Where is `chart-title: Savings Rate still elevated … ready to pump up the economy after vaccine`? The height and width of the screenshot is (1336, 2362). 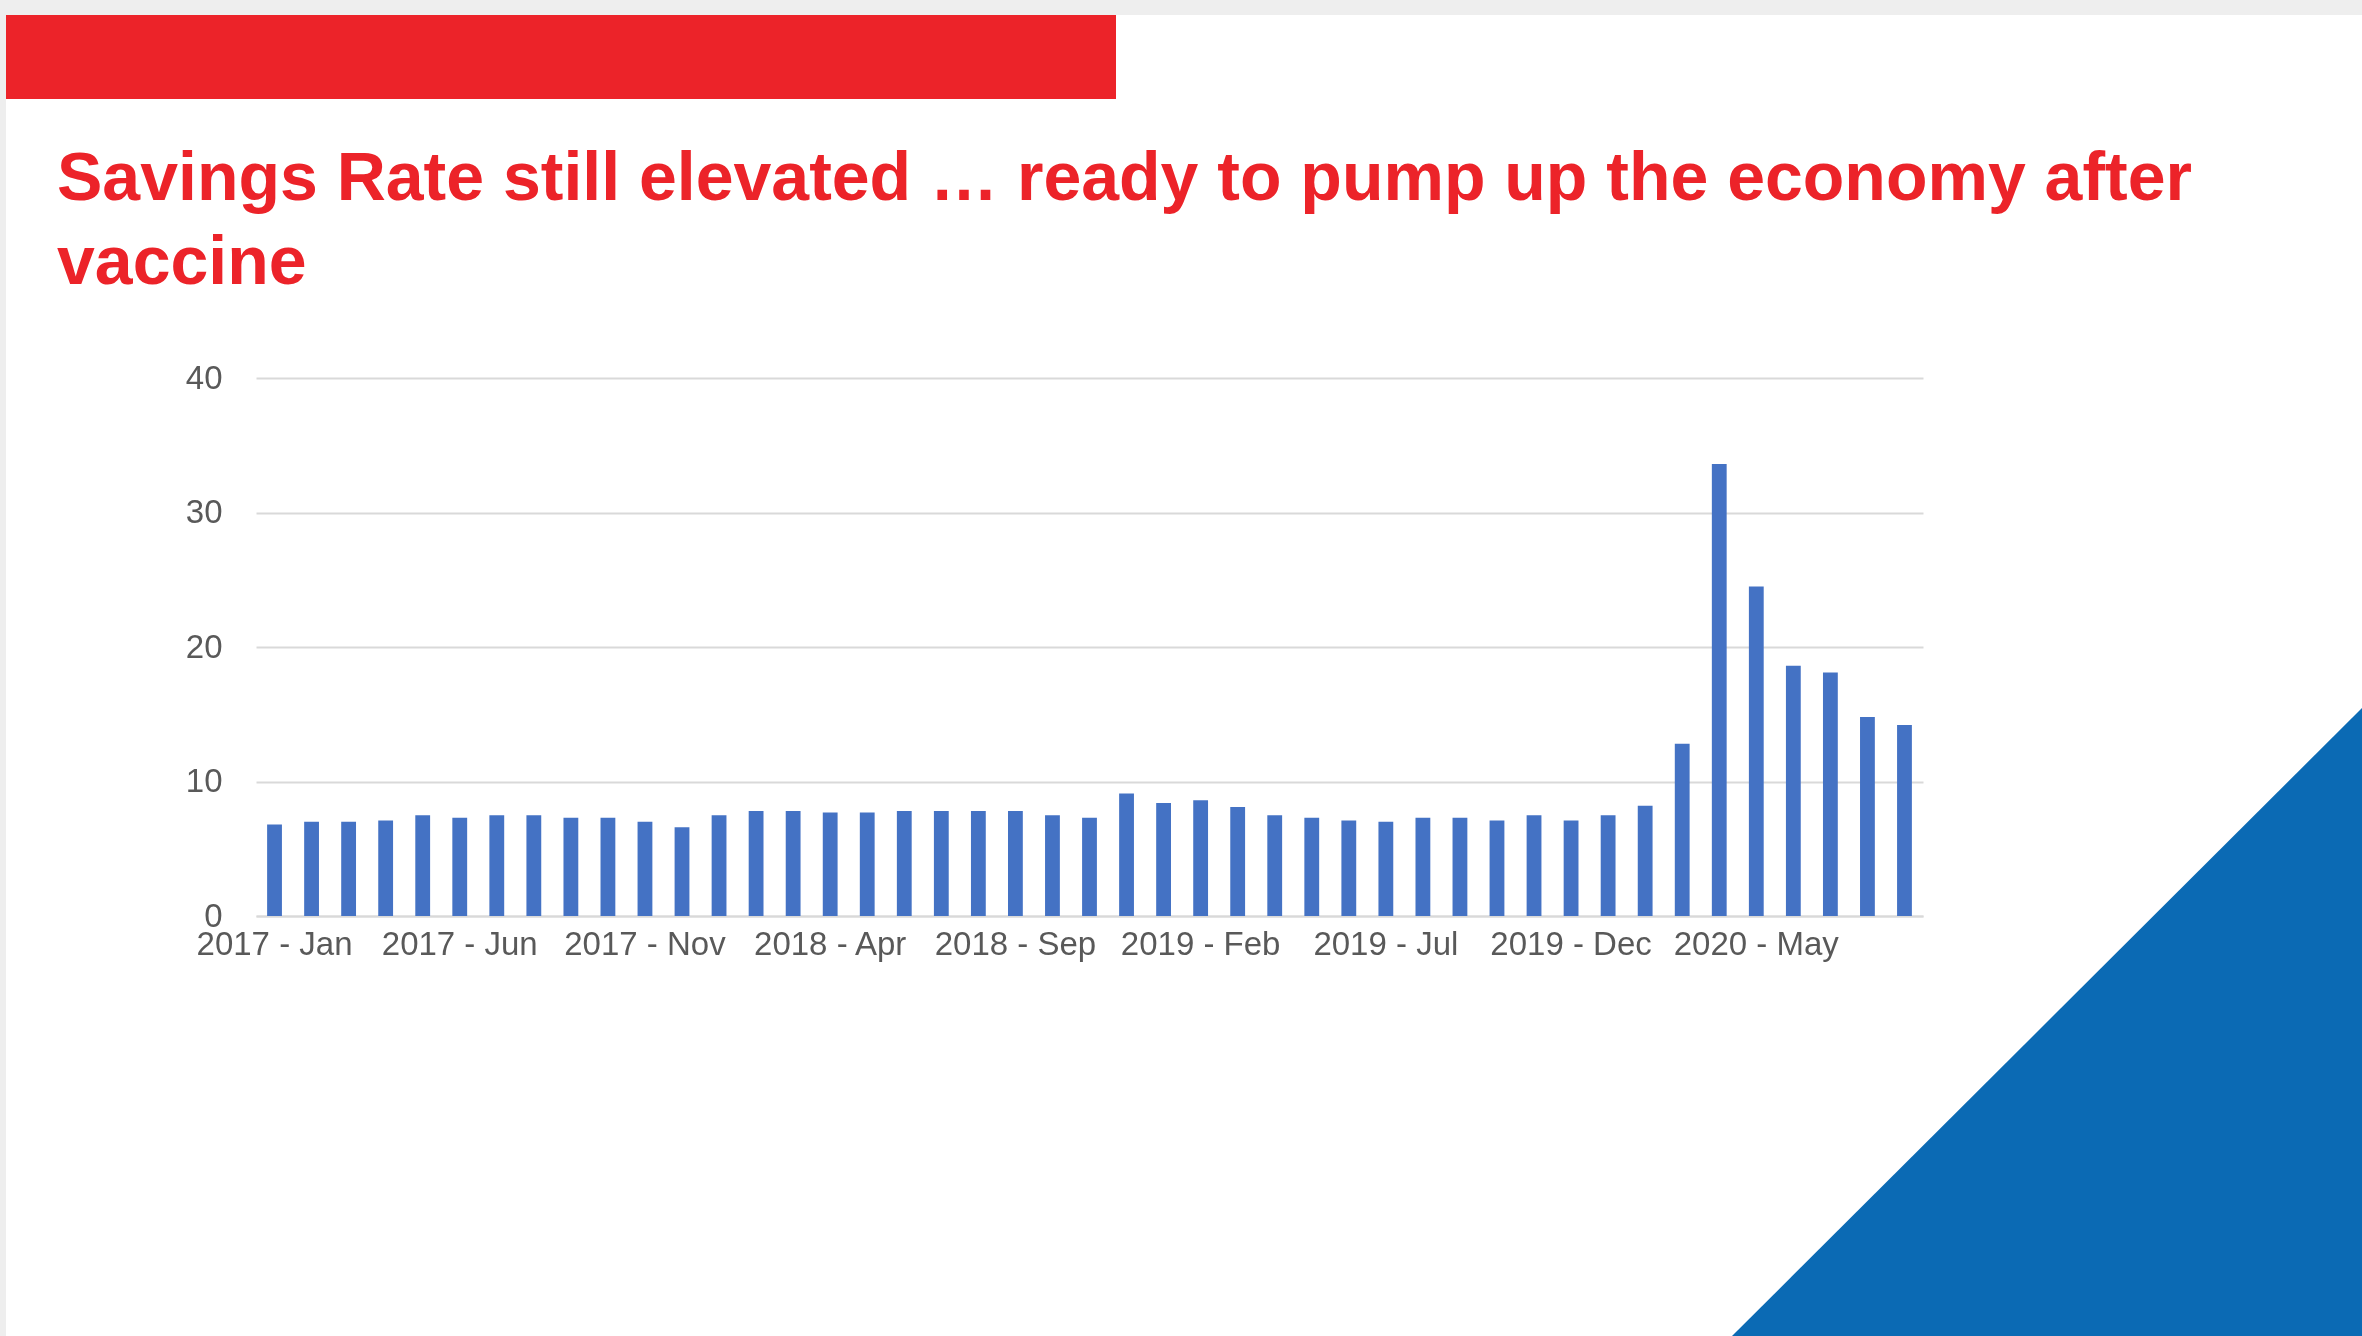 chart-title: Savings Rate still elevated … ready to pump up the economy after vaccine is located at coordinates (1125, 218).